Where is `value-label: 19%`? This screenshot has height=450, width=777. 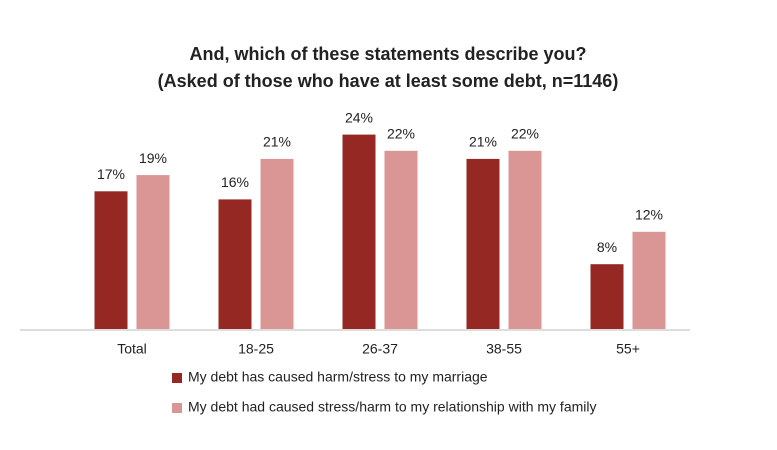
value-label: 19% is located at coordinates (153, 158).